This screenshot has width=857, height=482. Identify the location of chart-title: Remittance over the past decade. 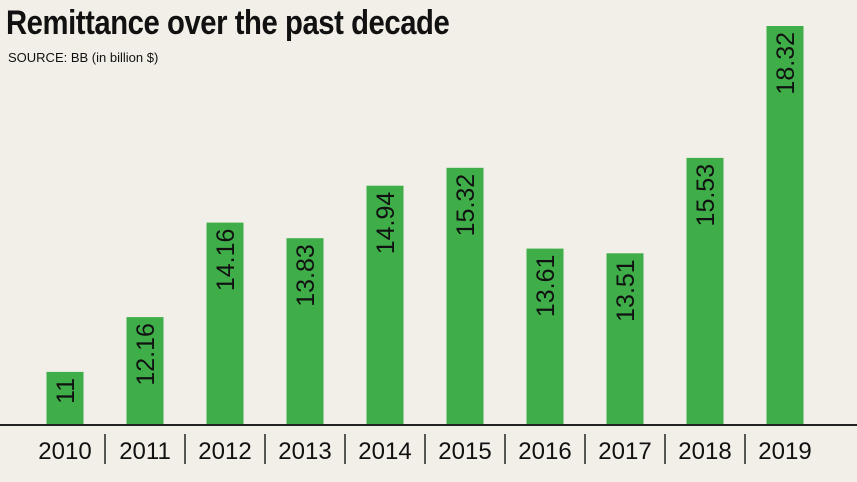
(228, 23).